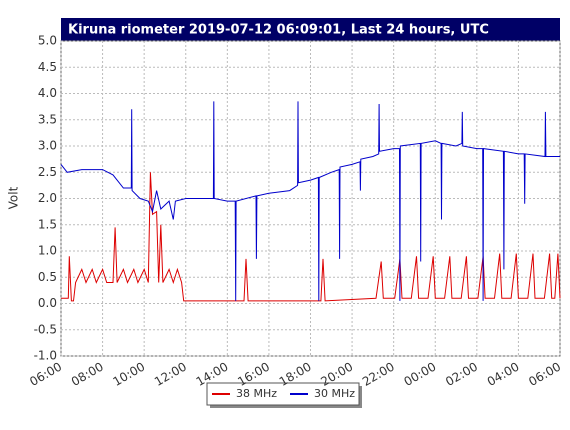 The image size is (570, 430). What do you see at coordinates (47, 93) in the screenshot?
I see `y-tick-label: 4.0` at bounding box center [47, 93].